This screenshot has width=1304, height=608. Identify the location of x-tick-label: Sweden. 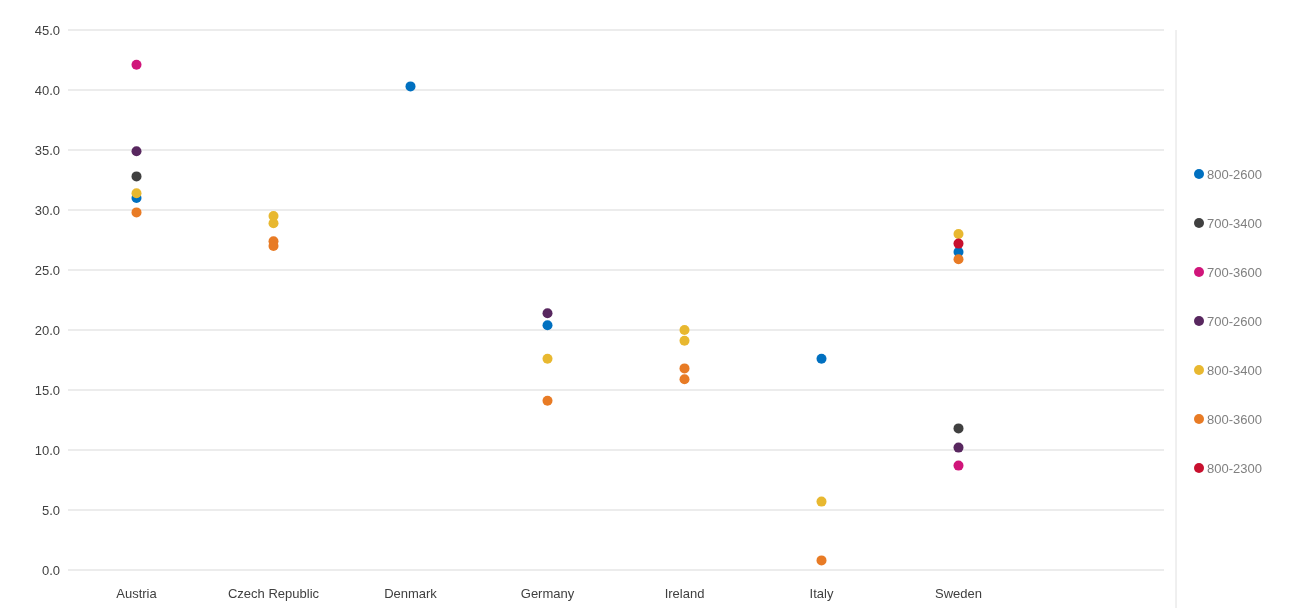
(958, 593).